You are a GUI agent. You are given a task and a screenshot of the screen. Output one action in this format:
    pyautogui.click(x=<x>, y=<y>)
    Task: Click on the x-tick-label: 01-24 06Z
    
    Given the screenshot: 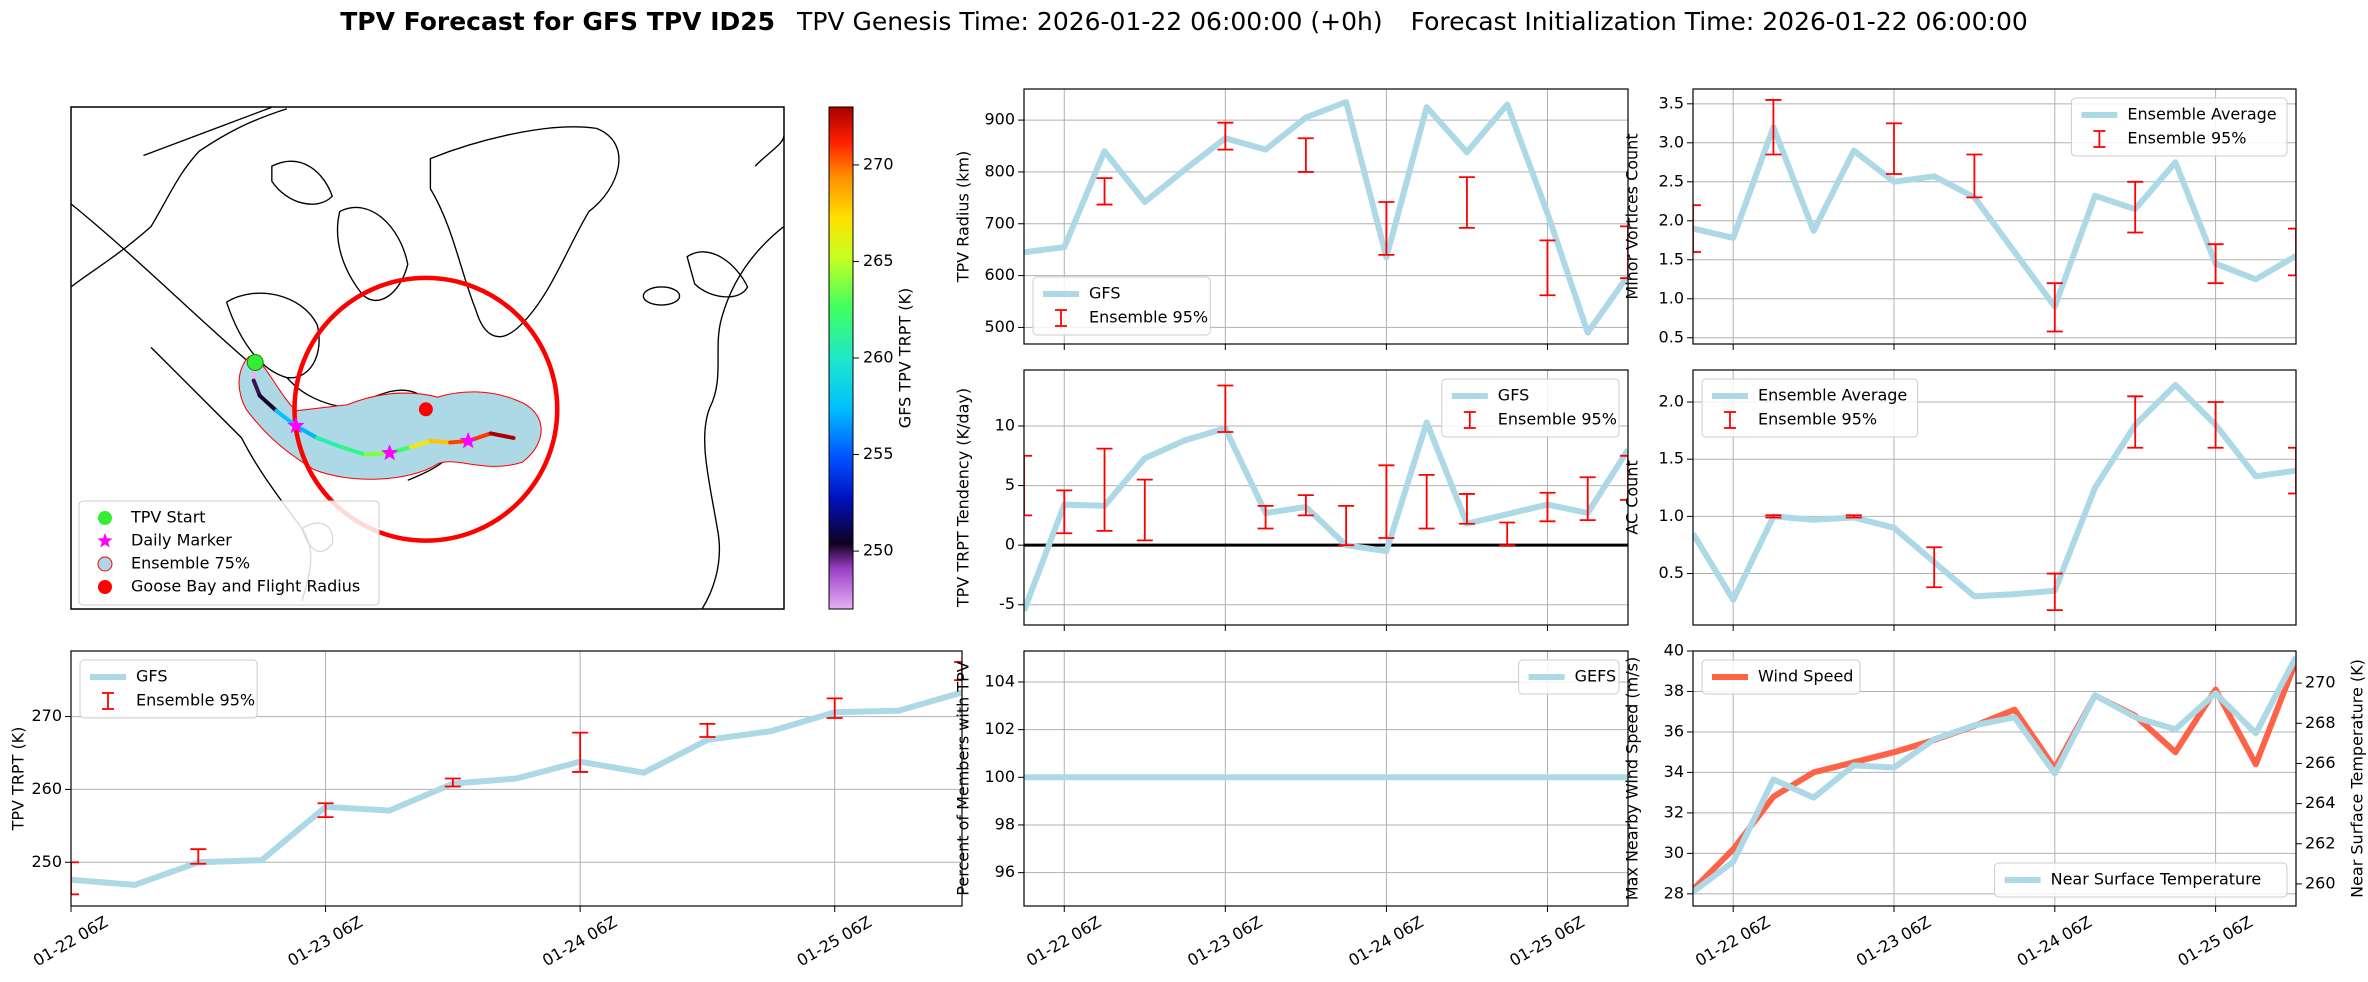 What is the action you would take?
    pyautogui.click(x=579, y=941)
    